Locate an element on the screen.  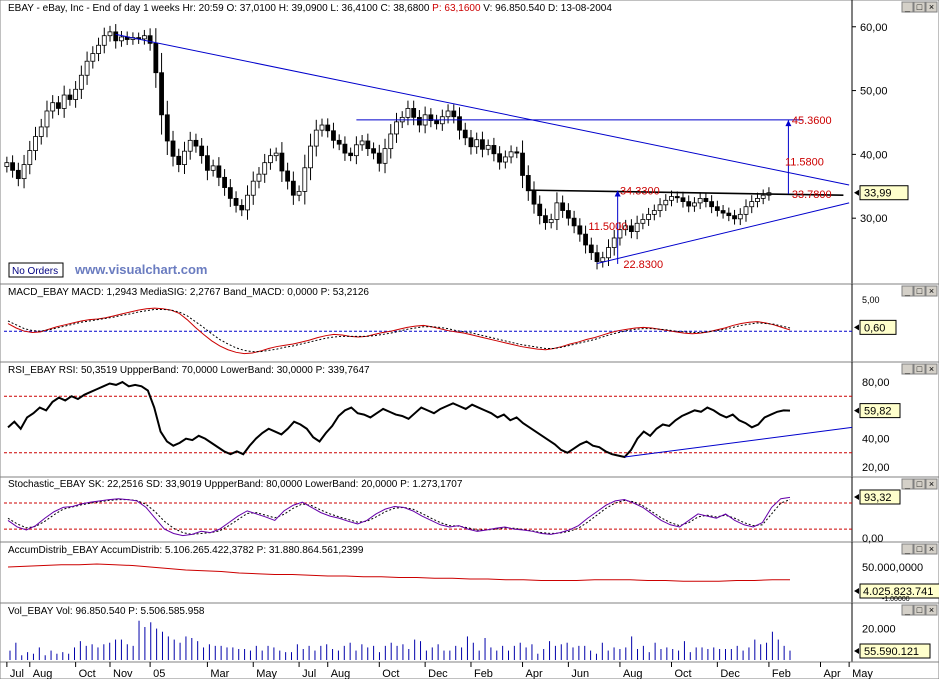
price-badge: 33,99 is located at coordinates (878, 194).